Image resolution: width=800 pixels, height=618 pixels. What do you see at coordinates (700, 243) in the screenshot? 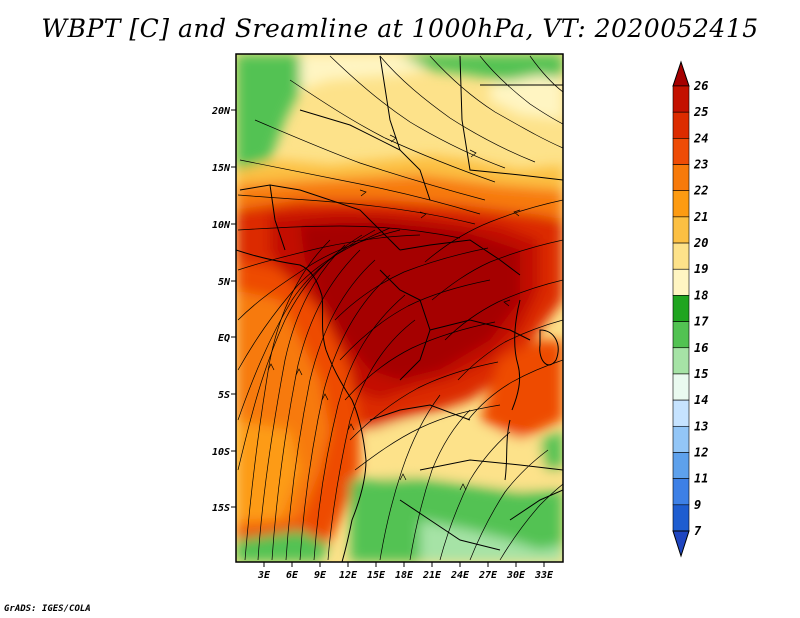
I see `colorbar-label: 20` at bounding box center [700, 243].